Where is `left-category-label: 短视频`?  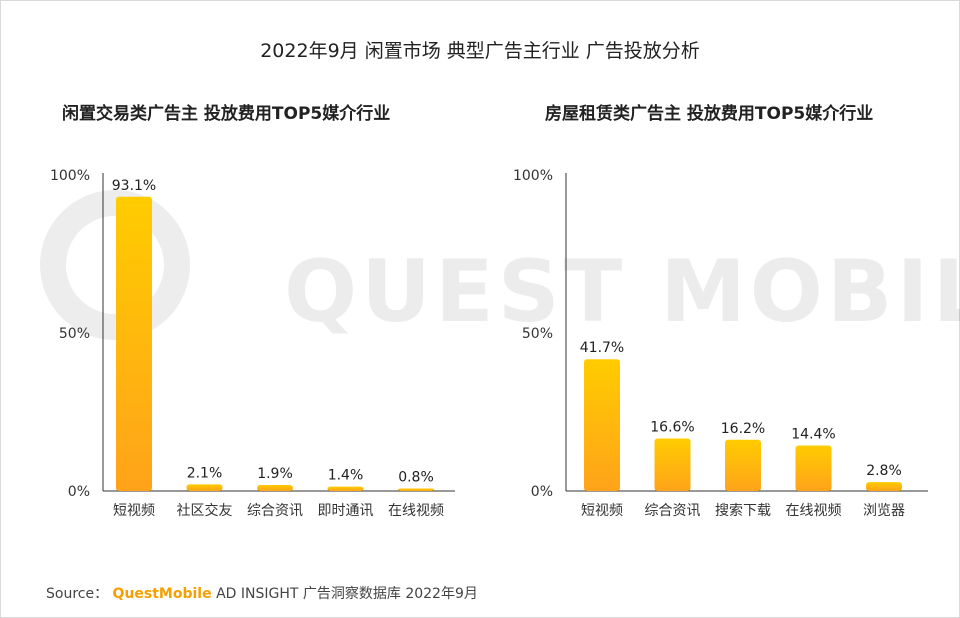
left-category-label: 短视频 is located at coordinates (134, 511).